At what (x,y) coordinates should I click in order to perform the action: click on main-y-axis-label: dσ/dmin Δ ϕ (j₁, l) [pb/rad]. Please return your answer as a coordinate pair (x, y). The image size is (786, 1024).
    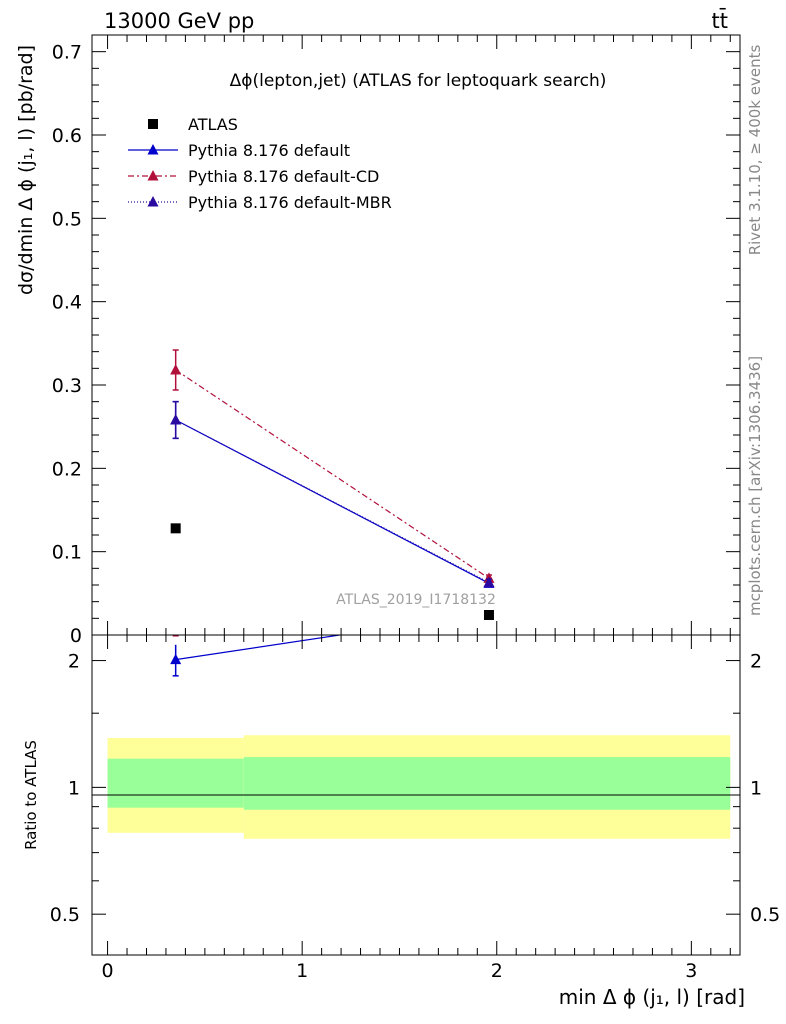
    Looking at the image, I should click on (26, 170).